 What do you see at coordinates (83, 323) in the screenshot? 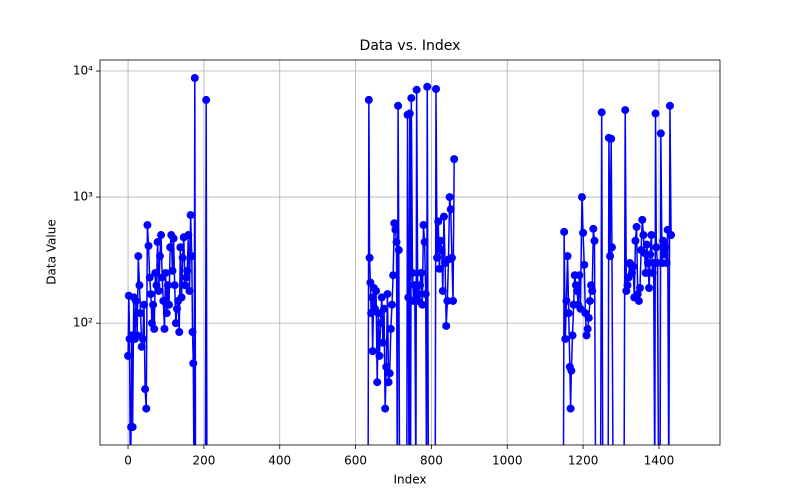
I see `y-tick-label: 10²` at bounding box center [83, 323].